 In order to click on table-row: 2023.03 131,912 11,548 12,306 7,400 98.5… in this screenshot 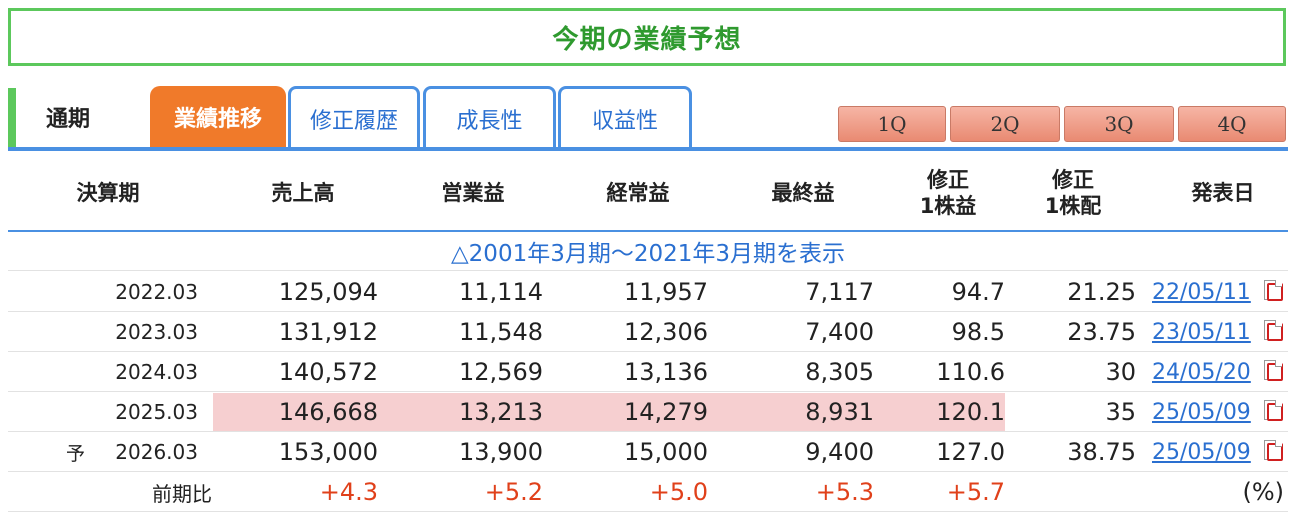, I will do `click(648, 332)`.